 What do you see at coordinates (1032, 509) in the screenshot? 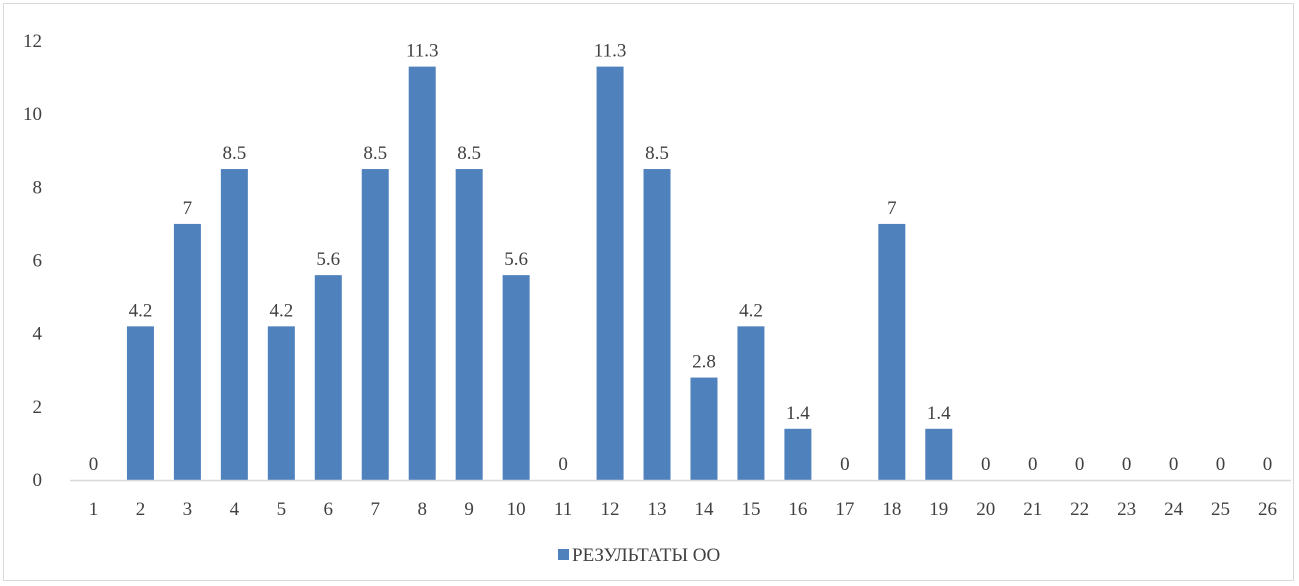
I see `x-tick-label: 21` at bounding box center [1032, 509].